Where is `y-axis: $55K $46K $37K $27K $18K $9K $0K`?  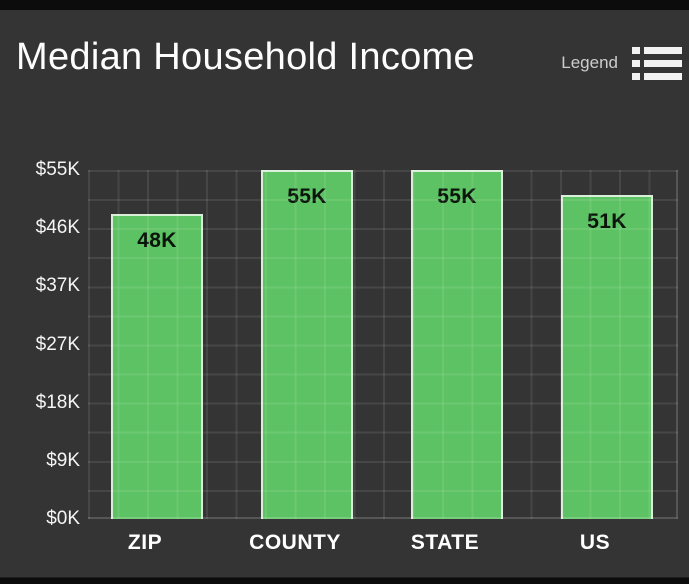 y-axis: $55K $46K $37K $27K $18K $9K $0K is located at coordinates (40, 344).